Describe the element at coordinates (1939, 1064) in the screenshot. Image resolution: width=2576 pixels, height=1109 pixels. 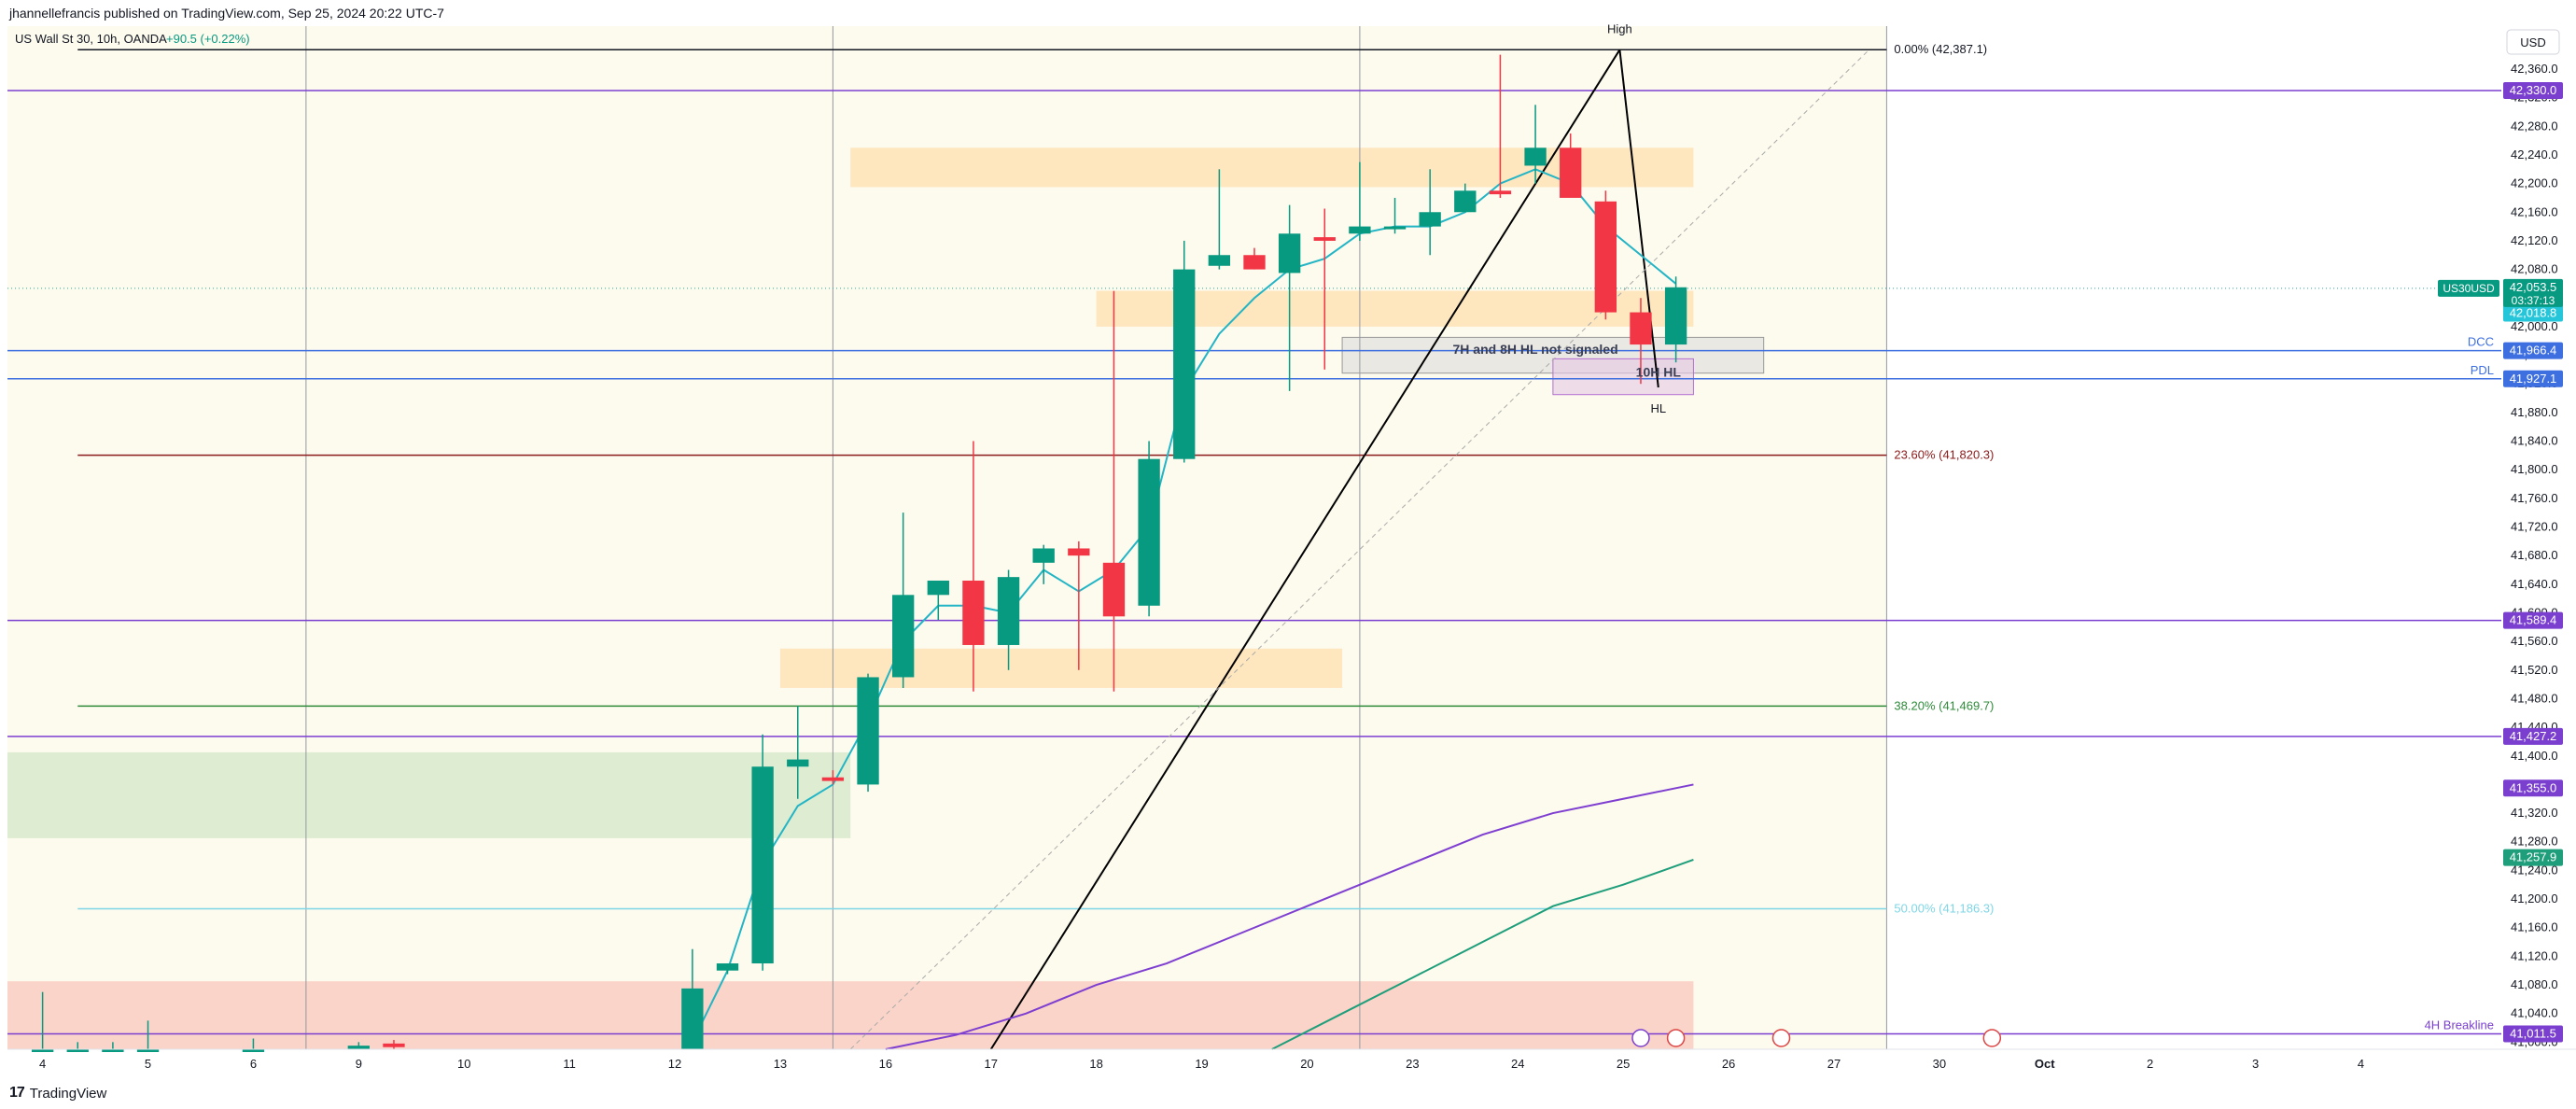
I see `time-tick: 30` at that location.